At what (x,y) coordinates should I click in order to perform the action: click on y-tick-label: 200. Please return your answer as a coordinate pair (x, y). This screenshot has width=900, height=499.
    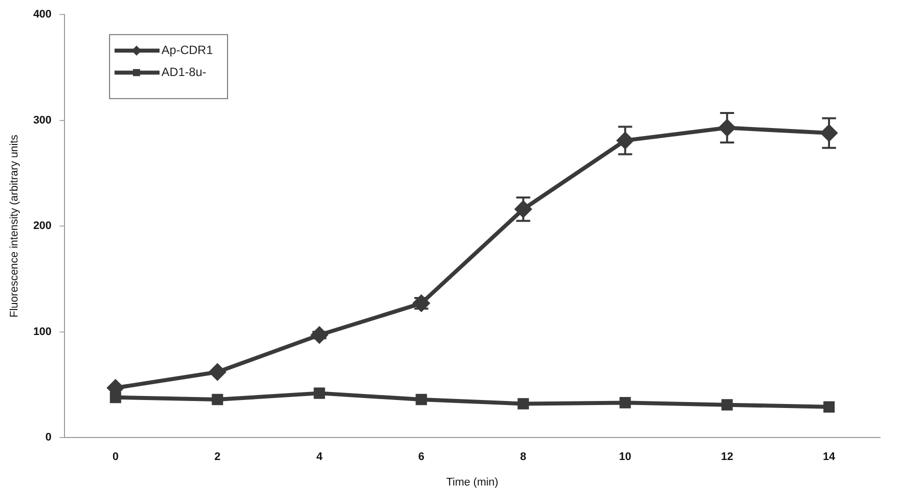
    Looking at the image, I should click on (42, 226).